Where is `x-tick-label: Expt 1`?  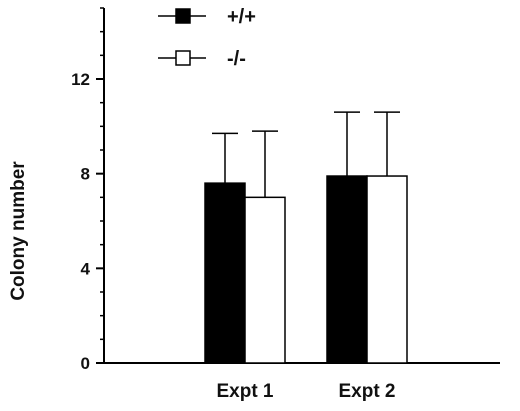
x-tick-label: Expt 1 is located at coordinates (244, 391).